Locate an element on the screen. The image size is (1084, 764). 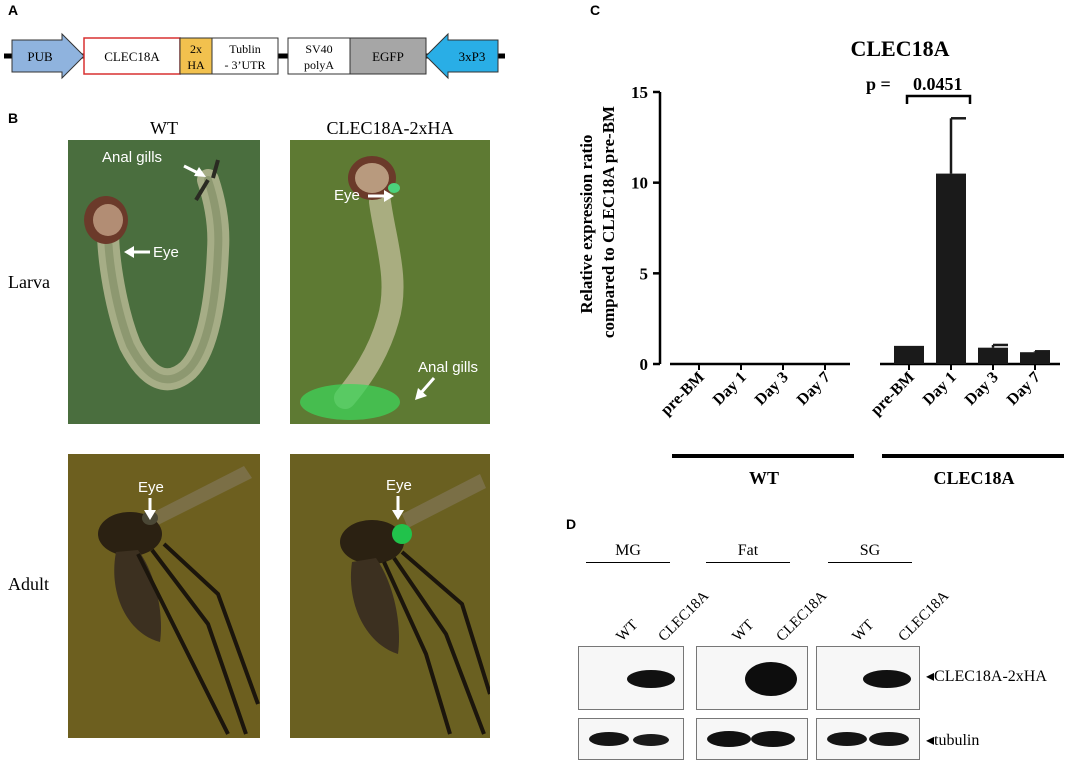
band-name-top: CLEC18A-2xHA is located at coordinates (990, 676).